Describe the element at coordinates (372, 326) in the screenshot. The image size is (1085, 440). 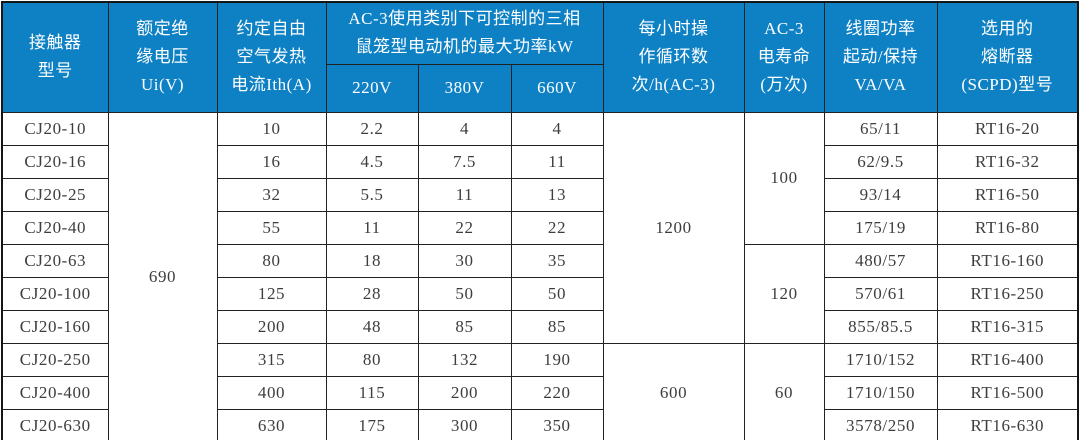
I see `cell-max-power-220v: 48` at that location.